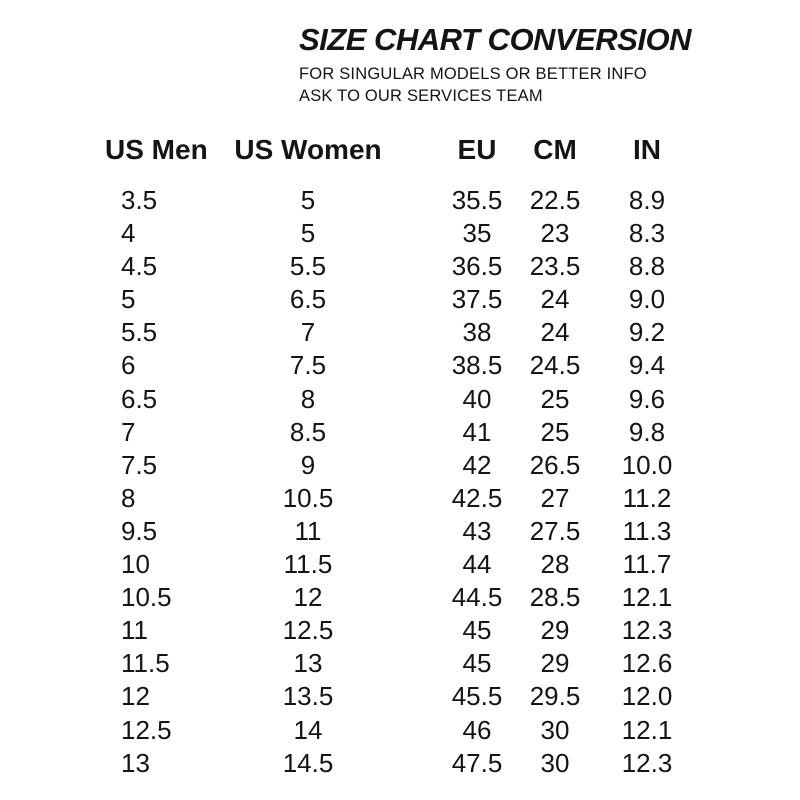 This screenshot has width=800, height=800. I want to click on table-row: 11 12.5 45 29 12.3, so click(388, 630).